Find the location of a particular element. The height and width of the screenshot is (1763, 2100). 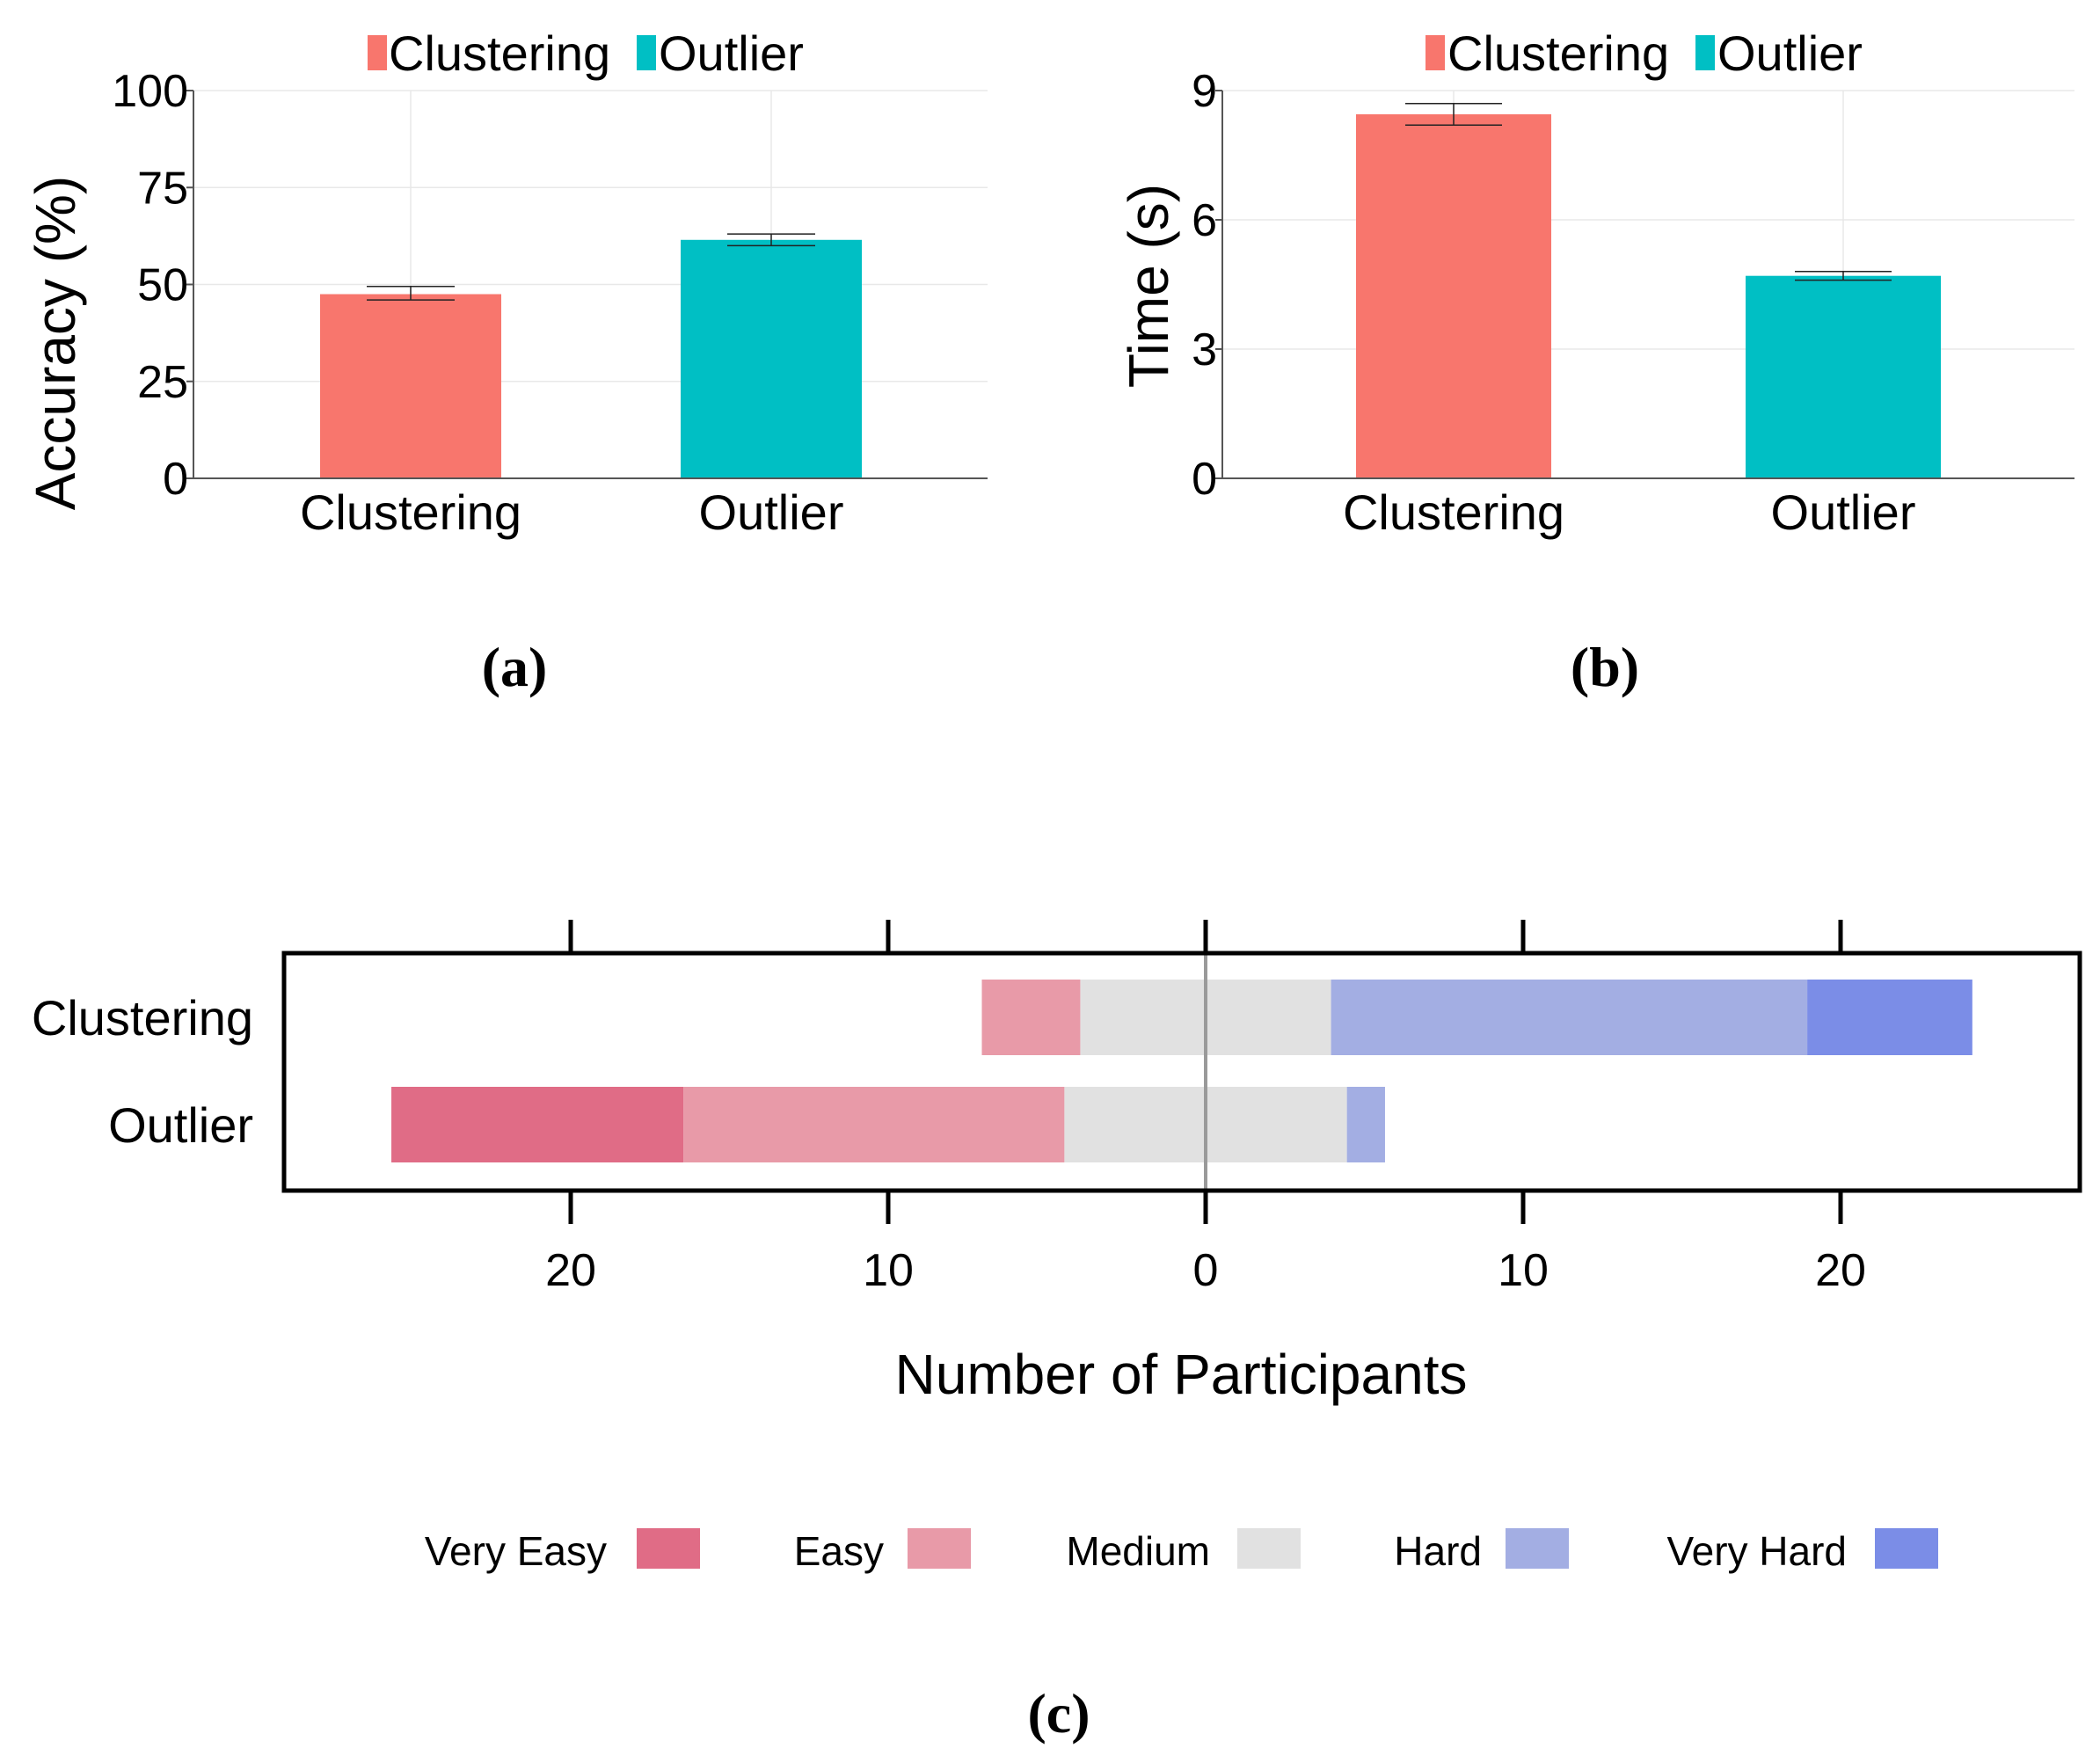

a-errorbar-clustering is located at coordinates (411, 293).